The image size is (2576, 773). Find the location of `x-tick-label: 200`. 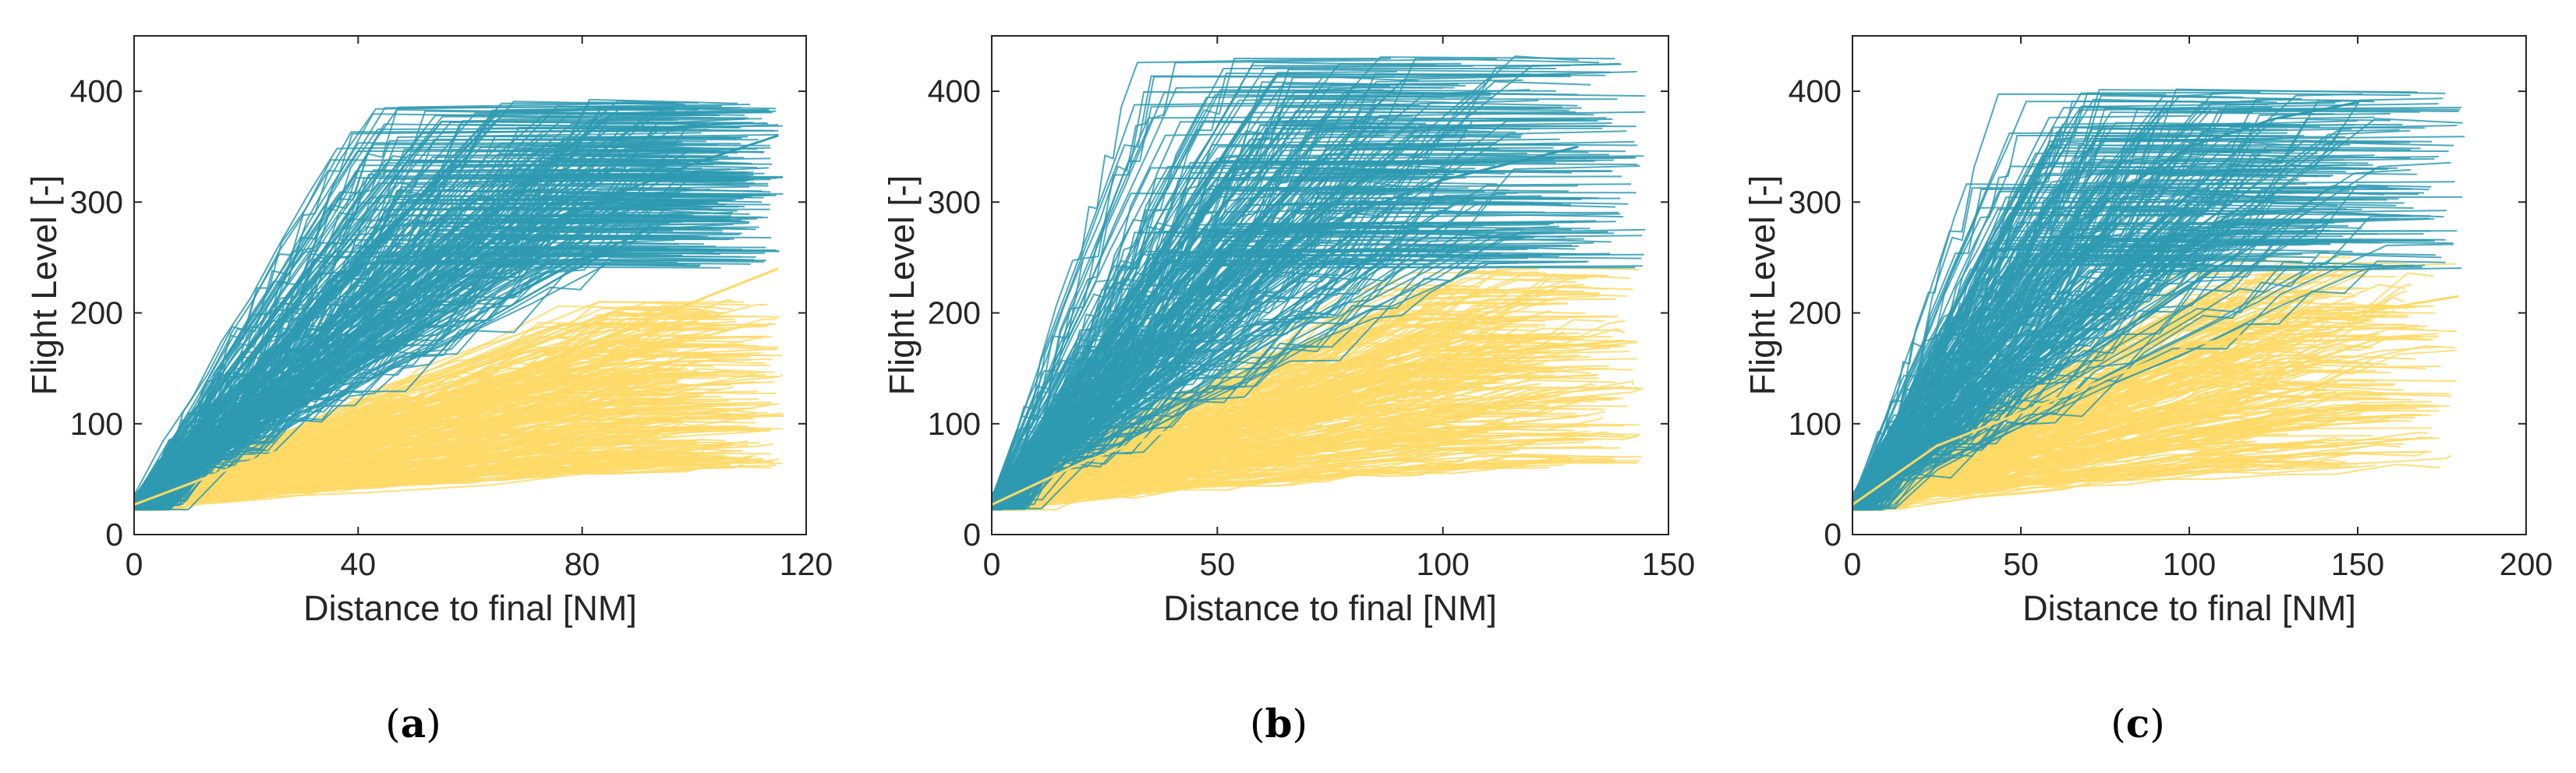

x-tick-label: 200 is located at coordinates (2526, 564).